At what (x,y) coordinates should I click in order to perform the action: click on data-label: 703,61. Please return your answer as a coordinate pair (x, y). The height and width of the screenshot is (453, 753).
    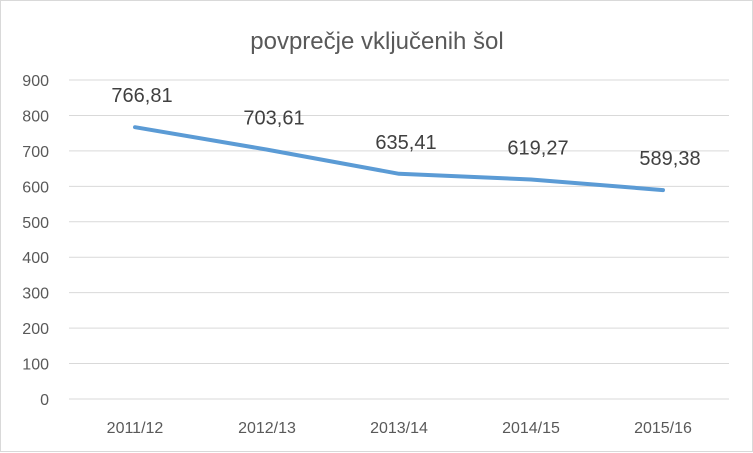
    Looking at the image, I should click on (273, 119).